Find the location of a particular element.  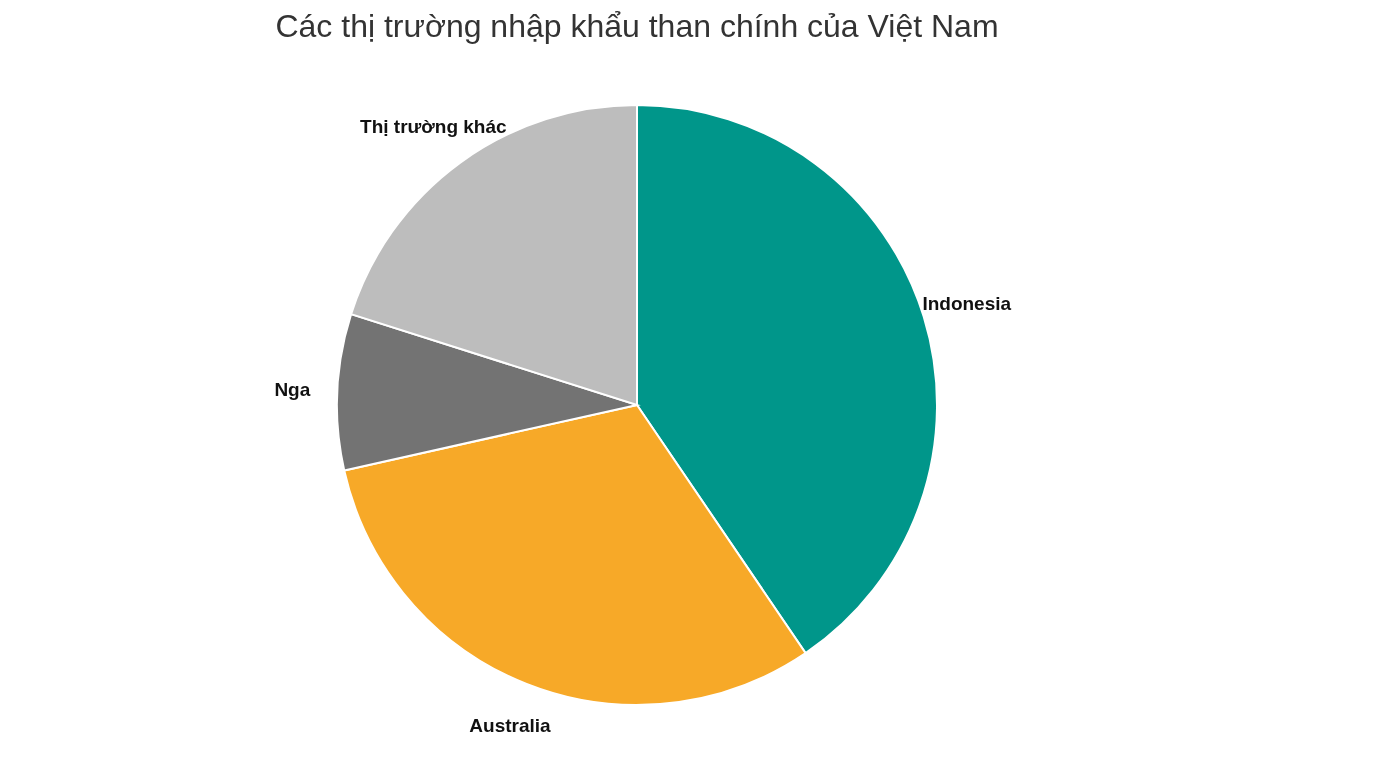

slice-label: Indonesia is located at coordinates (967, 303).